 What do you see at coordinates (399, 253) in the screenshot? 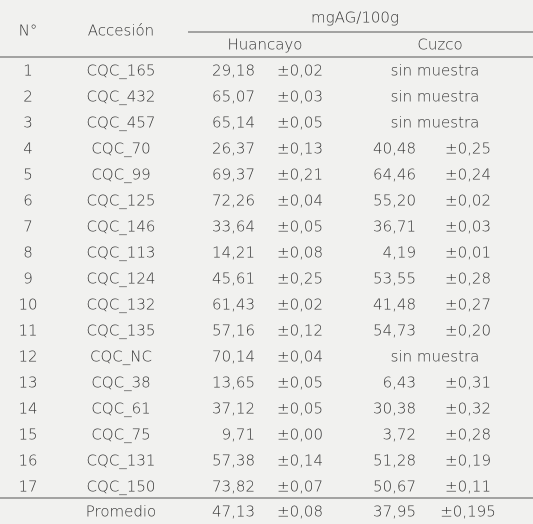
I see `cuzco-value: 4,19` at bounding box center [399, 253].